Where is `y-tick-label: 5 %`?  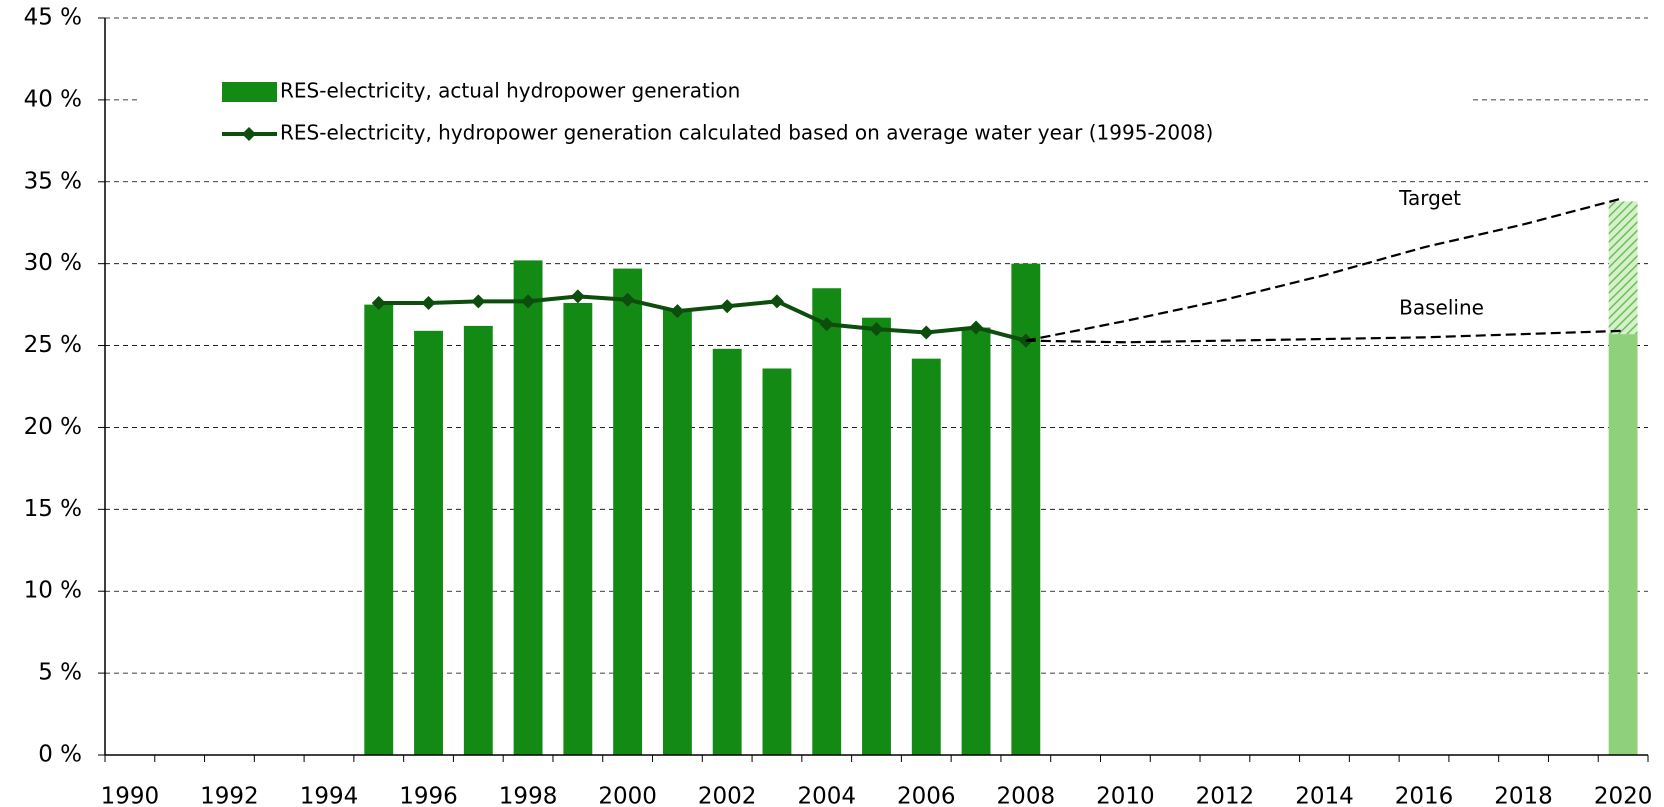 y-tick-label: 5 % is located at coordinates (60, 673).